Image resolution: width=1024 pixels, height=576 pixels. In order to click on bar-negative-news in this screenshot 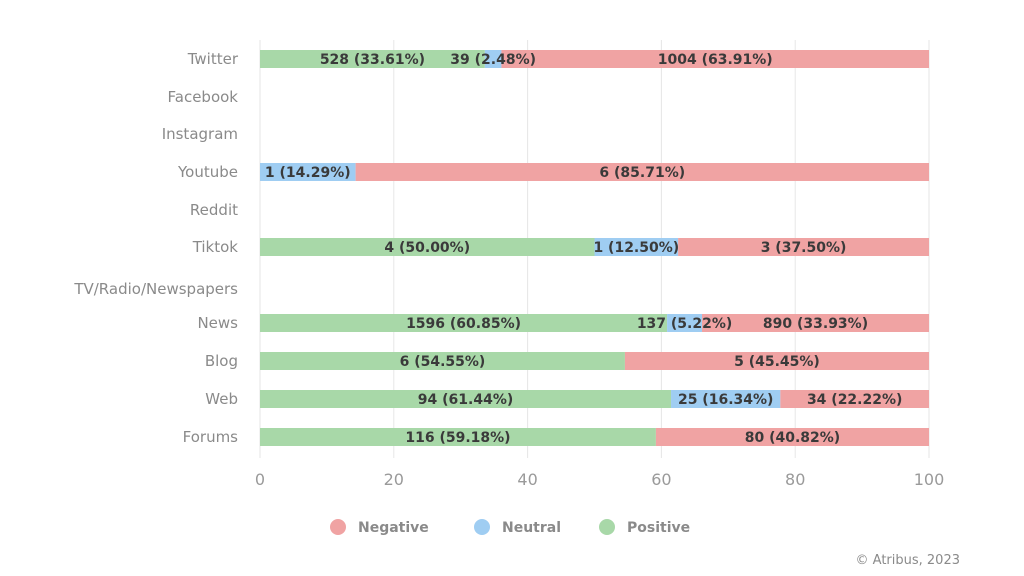, I will do `click(815, 323)`.